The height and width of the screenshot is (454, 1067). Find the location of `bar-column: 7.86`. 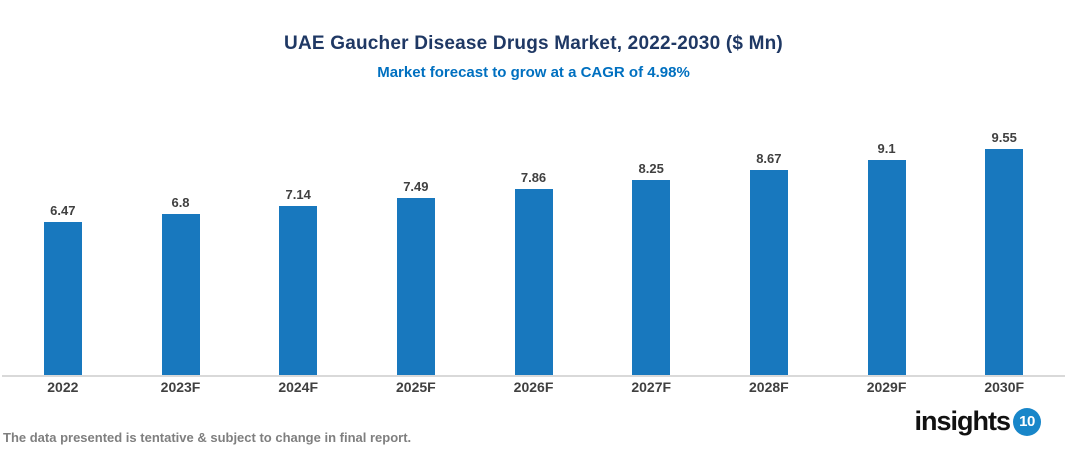

bar-column: 7.86 is located at coordinates (534, 272).